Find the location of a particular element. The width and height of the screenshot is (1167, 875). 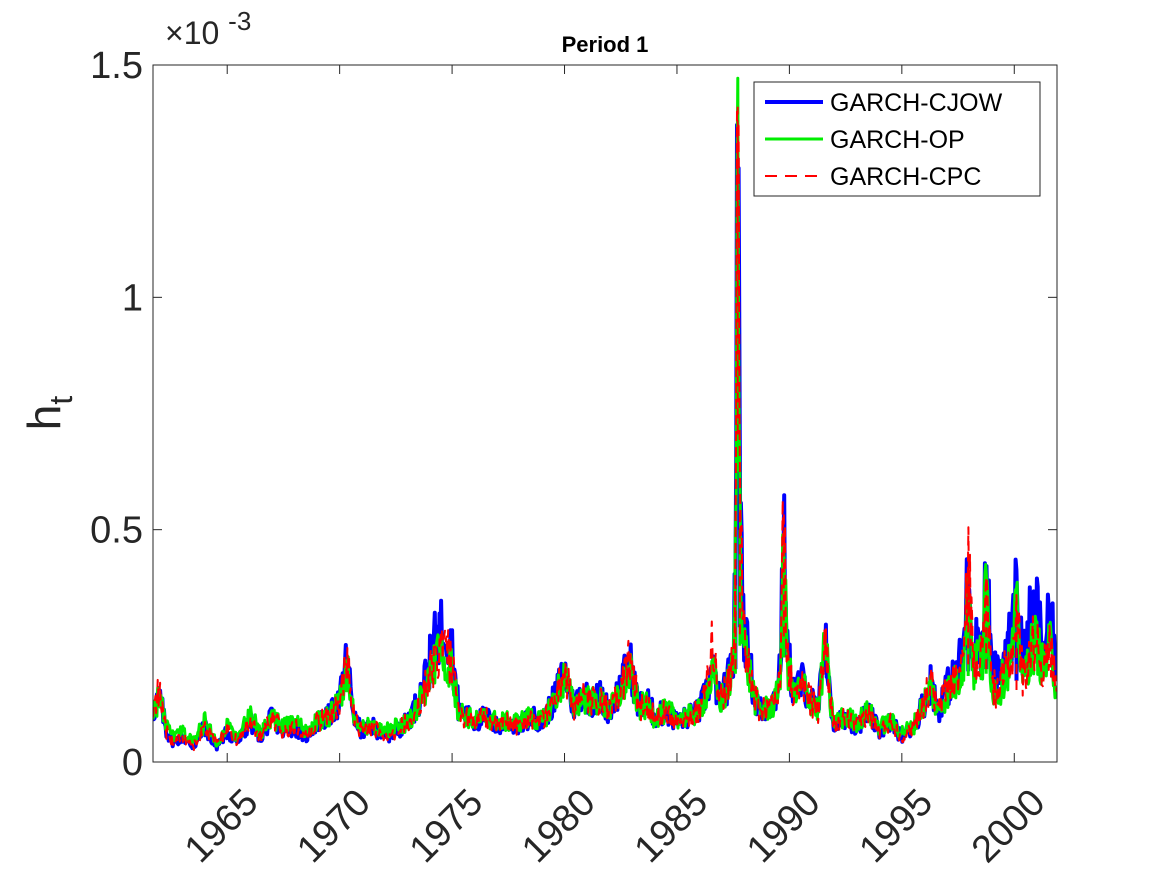

y-tick-label: 0 is located at coordinates (132, 763).